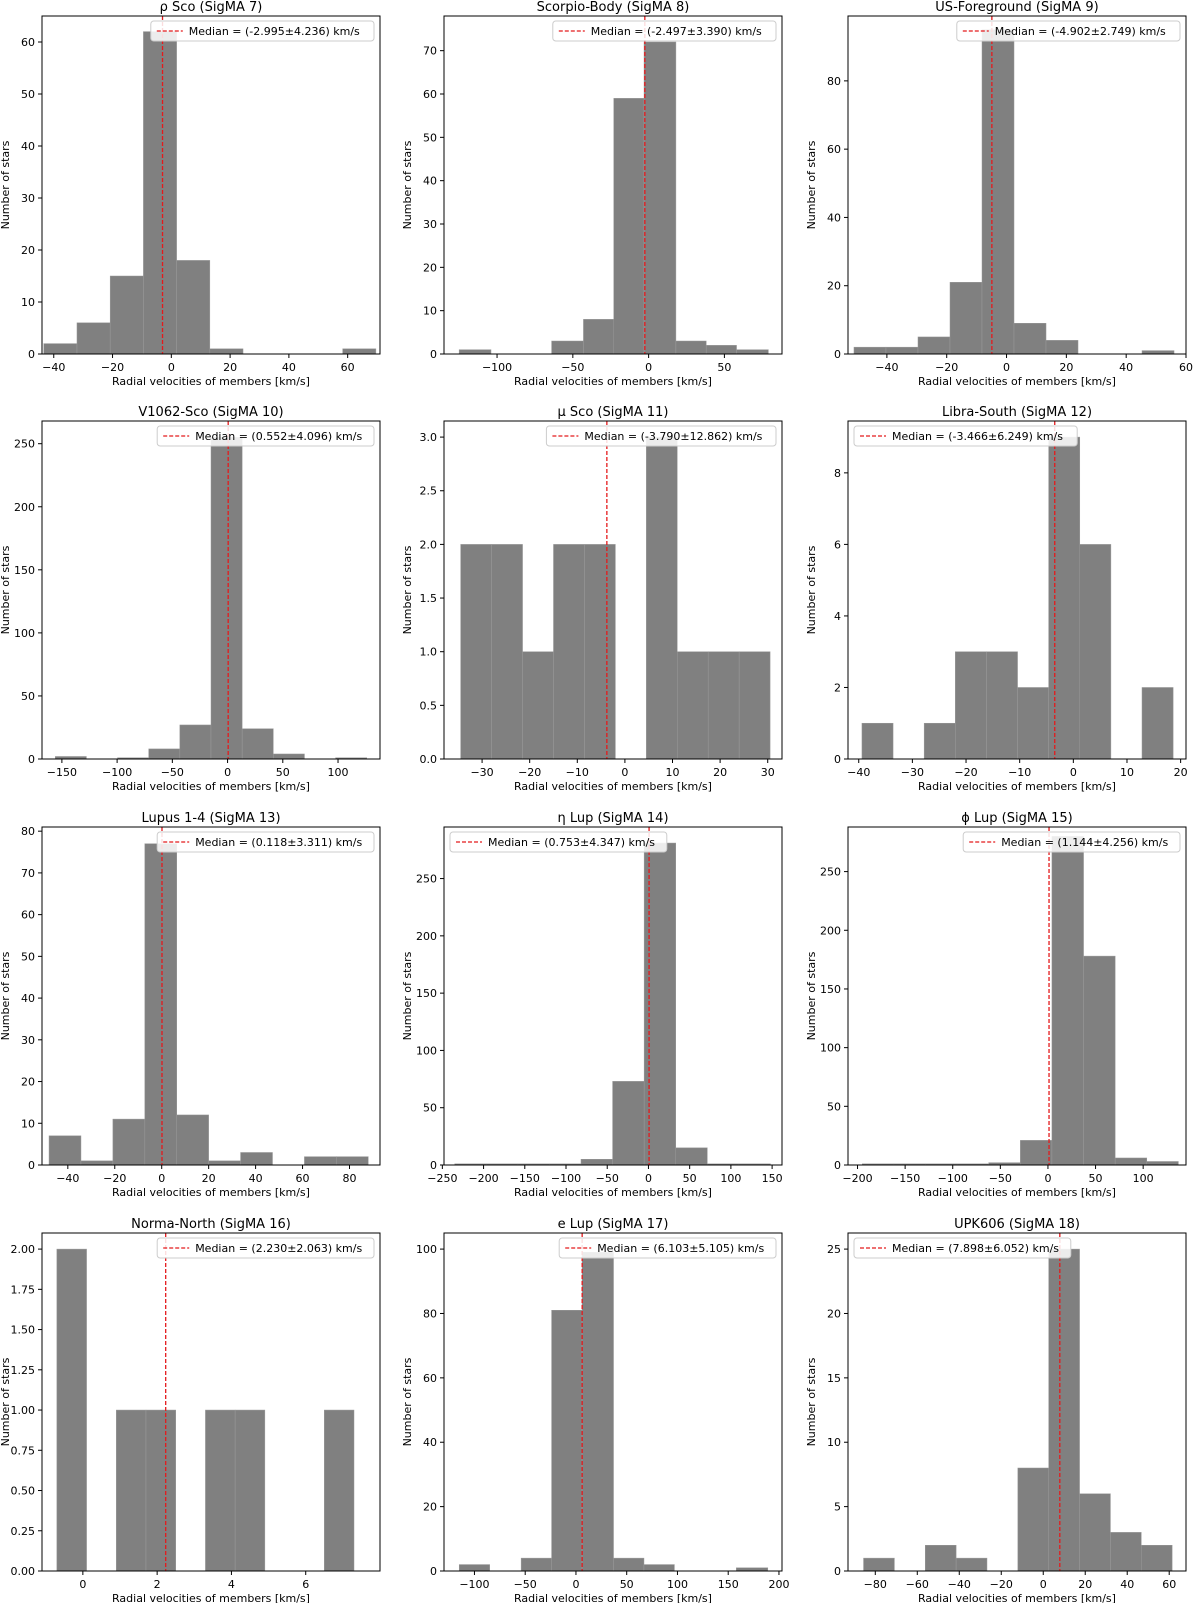 This screenshot has height=1603, width=1200. What do you see at coordinates (834, 1442) in the screenshot?
I see `y-tick-label: 10` at bounding box center [834, 1442].